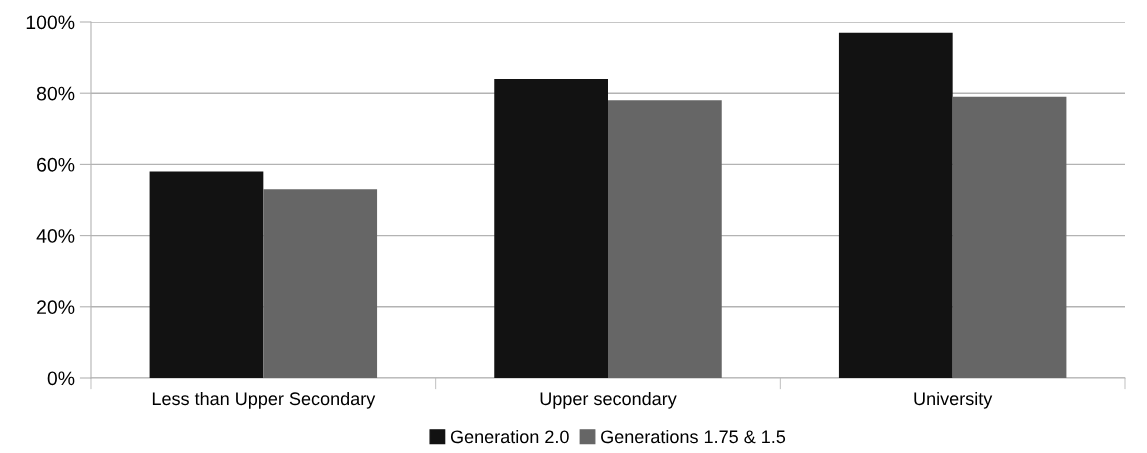 This screenshot has width=1147, height=453. Describe the element at coordinates (953, 400) in the screenshot. I see `x-tick-label: University` at that location.